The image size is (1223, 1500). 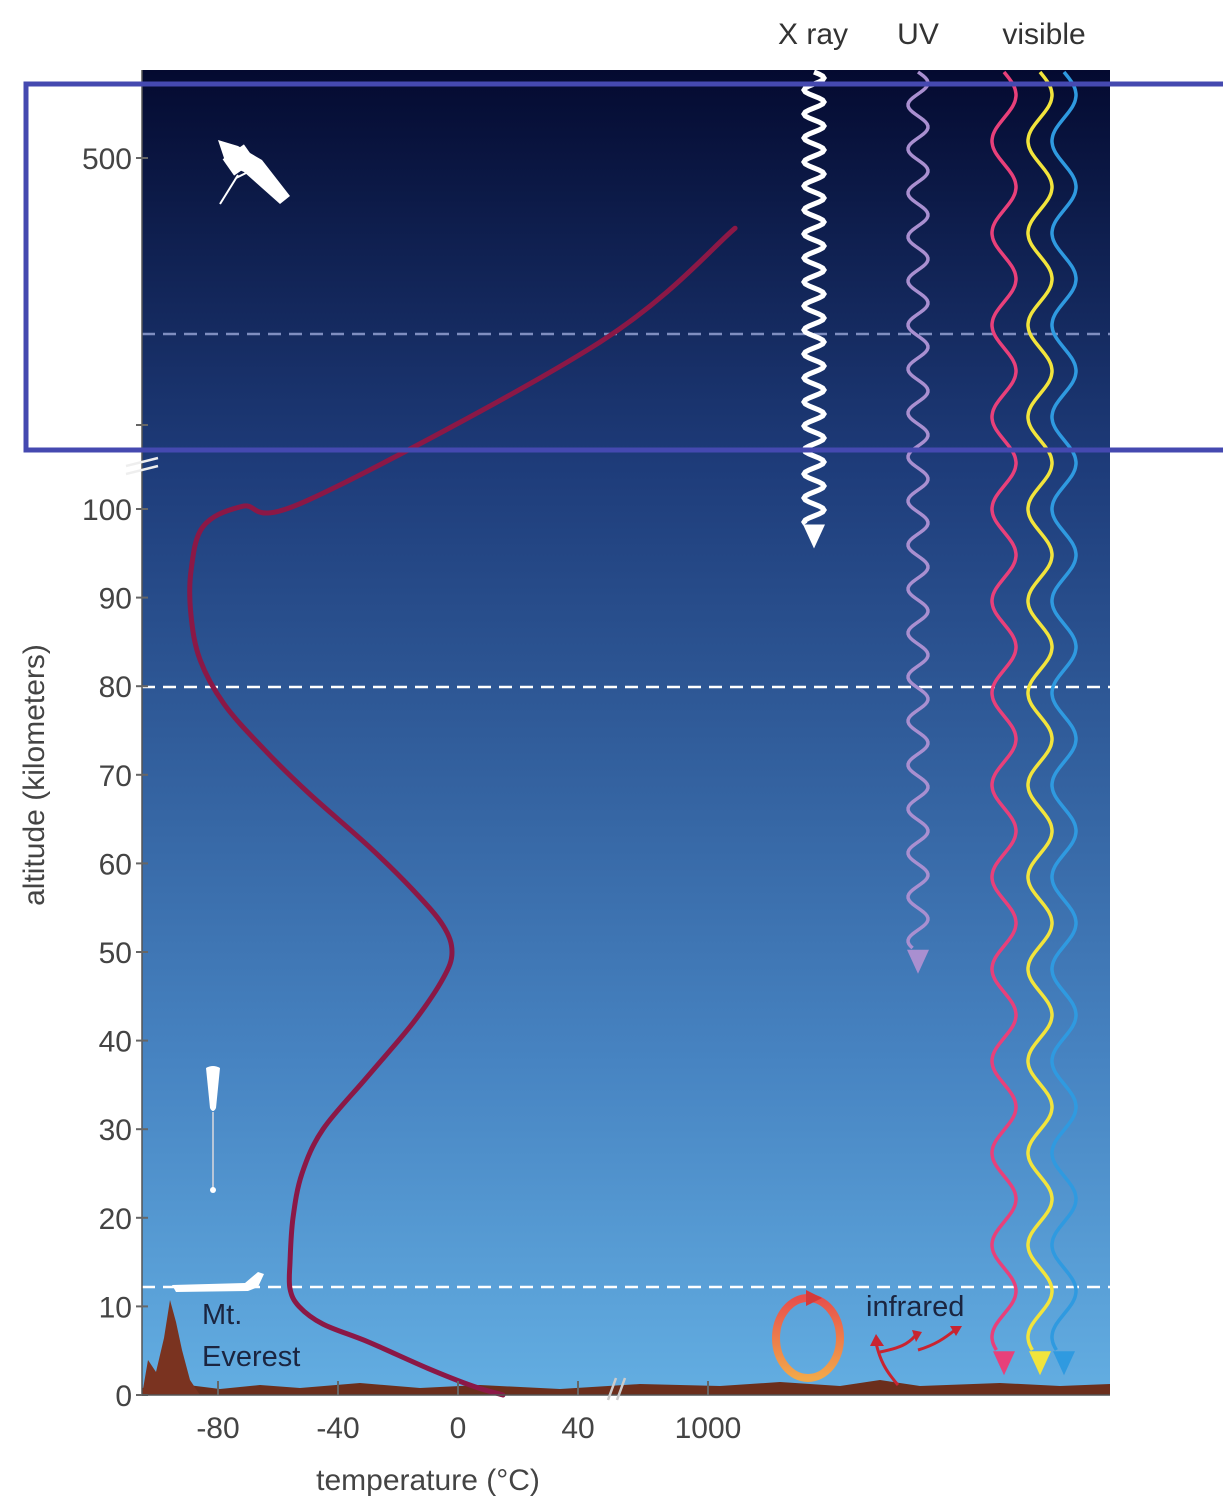 What do you see at coordinates (918, 510) in the screenshot?
I see `uv-wave` at bounding box center [918, 510].